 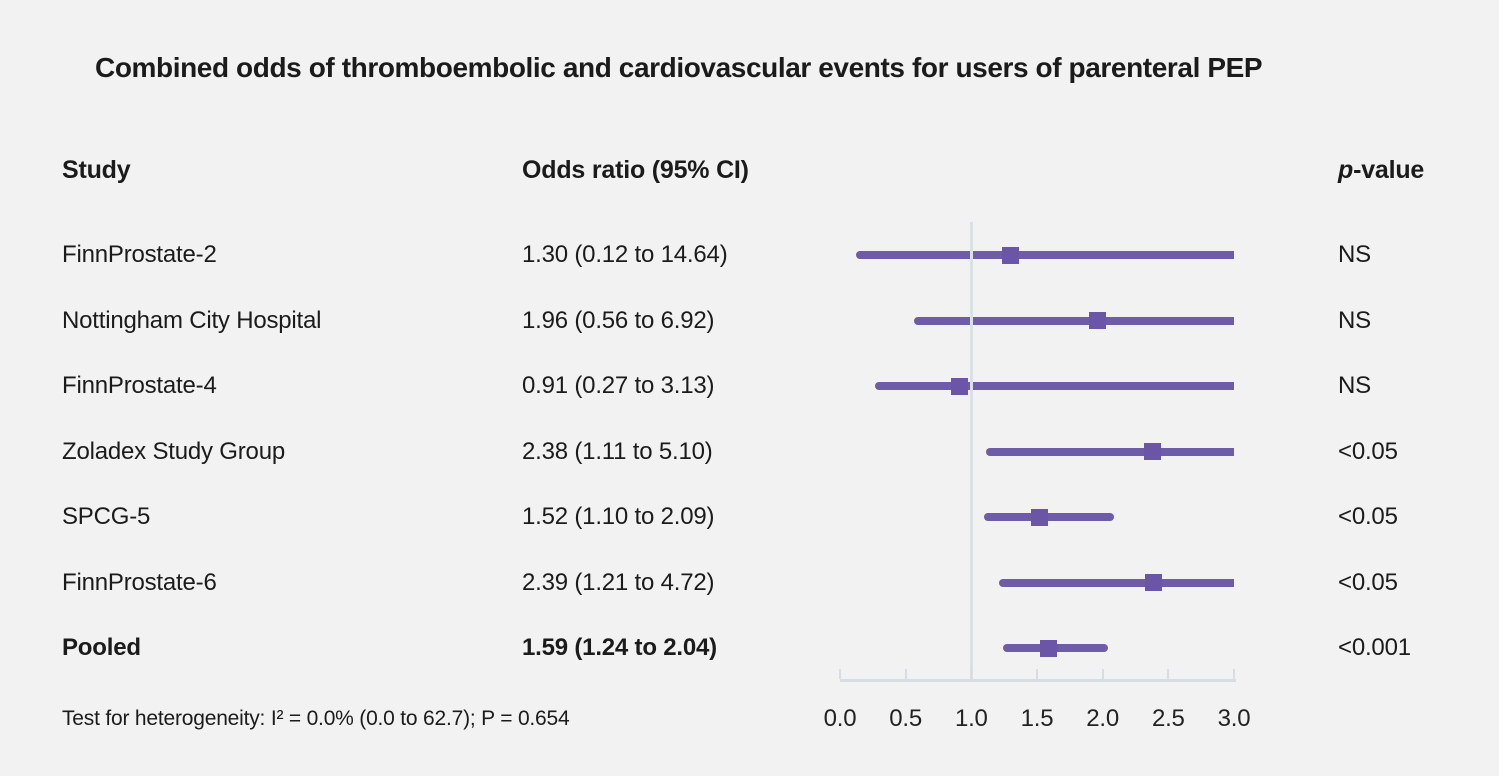 What do you see at coordinates (618, 582) in the screenshot?
I see `odds-ratio-value: 2.39 (1.21 to 4.72)` at bounding box center [618, 582].